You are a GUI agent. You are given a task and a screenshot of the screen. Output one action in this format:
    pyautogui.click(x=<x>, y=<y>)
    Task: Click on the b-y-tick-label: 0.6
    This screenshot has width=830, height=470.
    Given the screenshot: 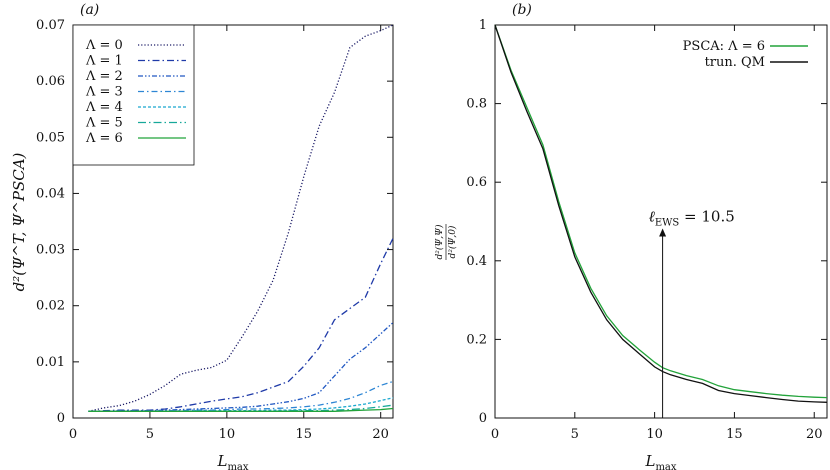 What is the action you would take?
    pyautogui.click(x=476, y=182)
    